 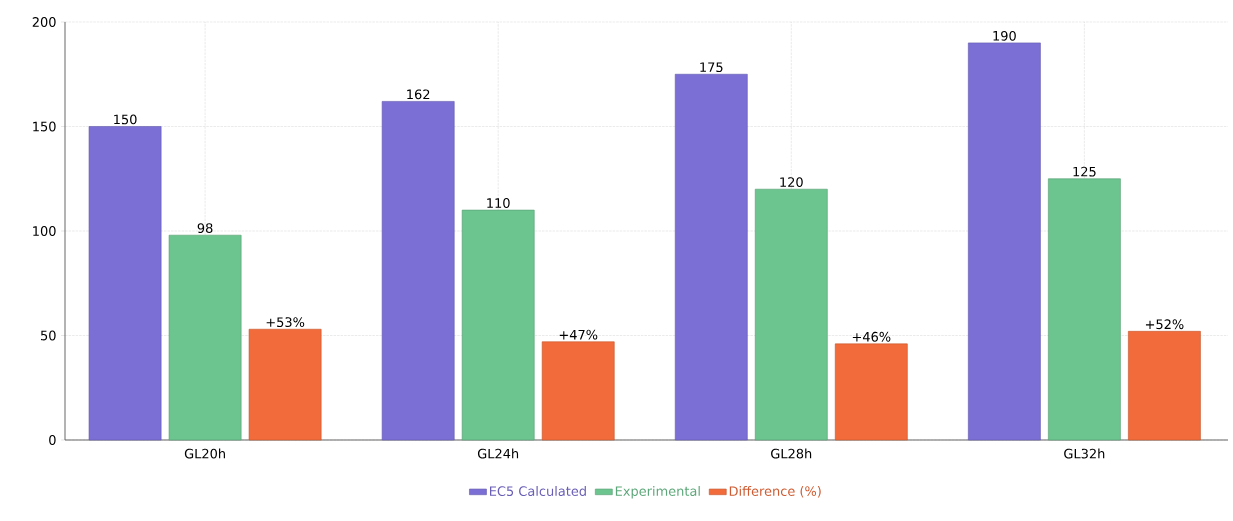 What do you see at coordinates (418, 94) in the screenshot?
I see `data-label: 162` at bounding box center [418, 94].